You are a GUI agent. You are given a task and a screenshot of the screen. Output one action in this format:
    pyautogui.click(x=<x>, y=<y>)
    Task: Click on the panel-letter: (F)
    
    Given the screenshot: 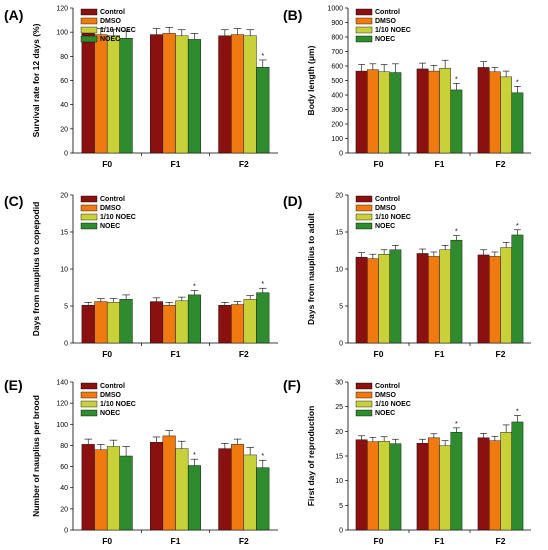 What is the action you would take?
    pyautogui.click(x=292, y=385)
    